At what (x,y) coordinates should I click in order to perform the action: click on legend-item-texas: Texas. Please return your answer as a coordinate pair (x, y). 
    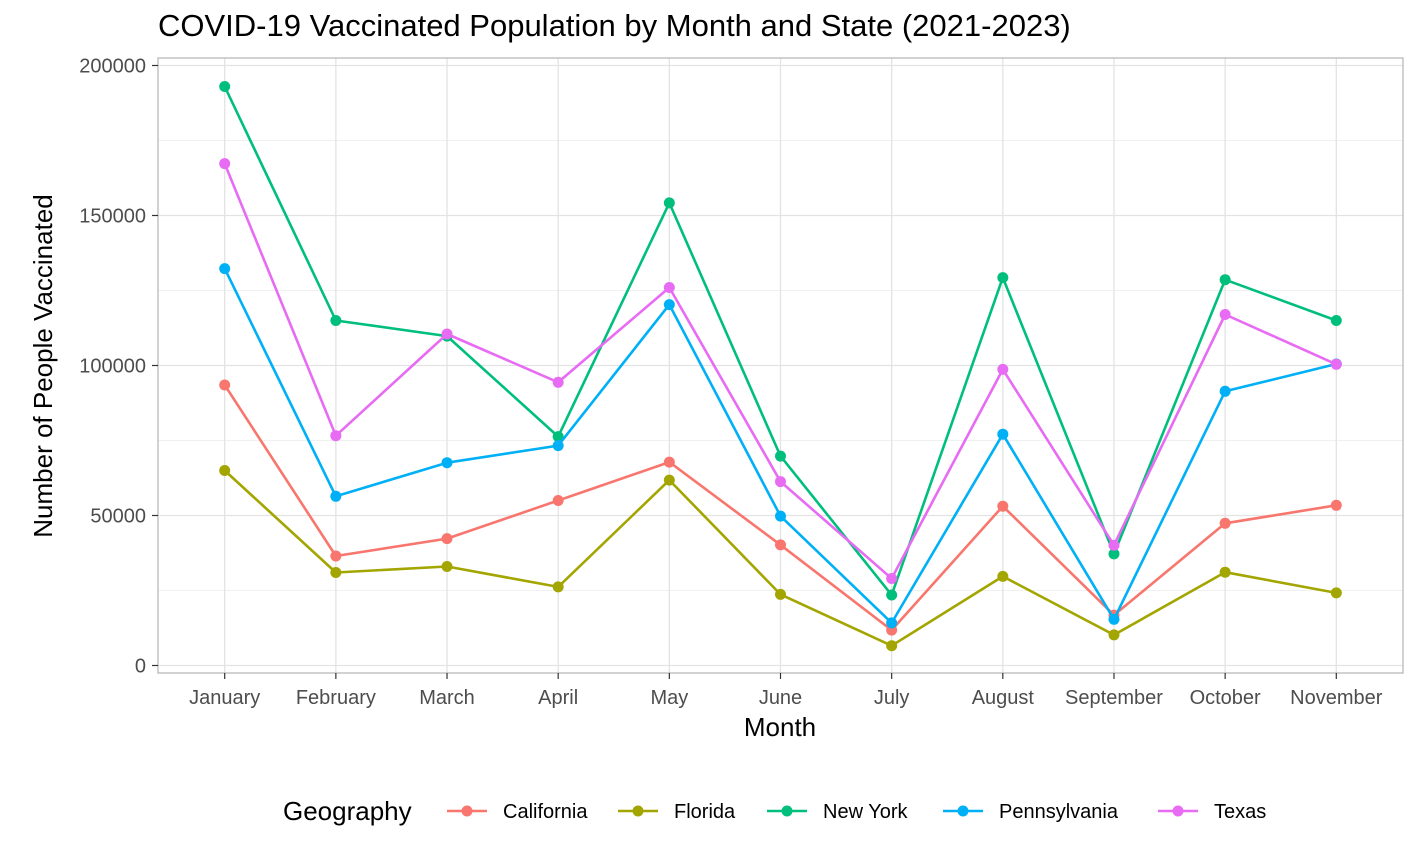
    Looking at the image, I should click on (1212, 812).